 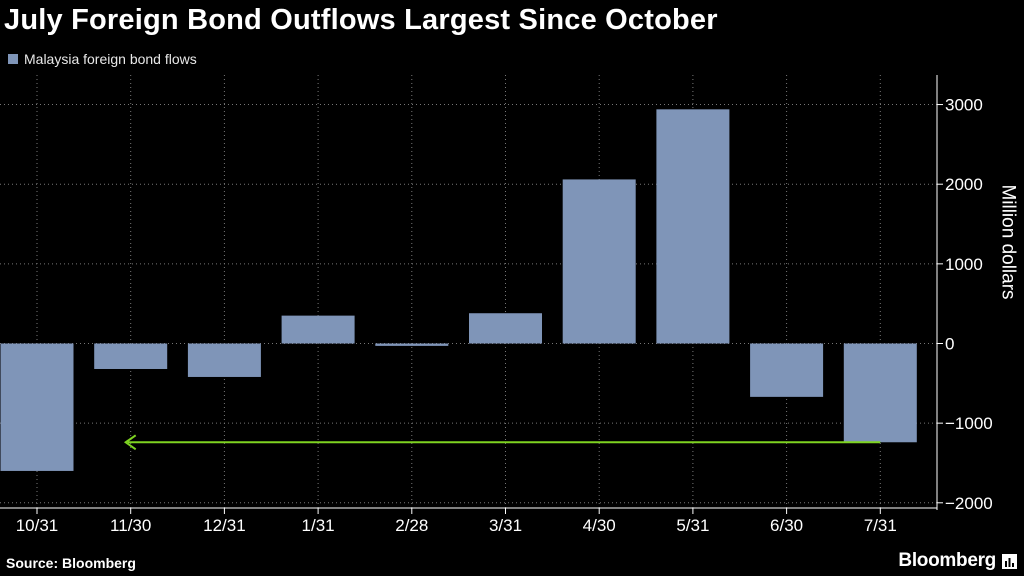 I want to click on x-tick-label: 10/31, so click(x=37, y=525).